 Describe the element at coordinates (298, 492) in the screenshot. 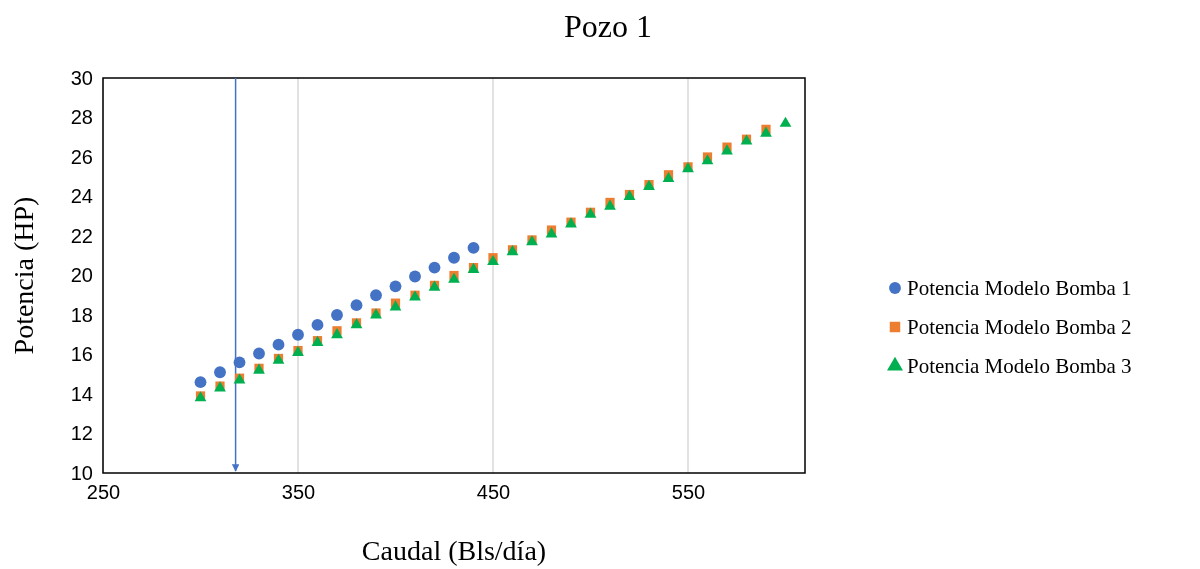

I see `x-tick-label: 350` at that location.